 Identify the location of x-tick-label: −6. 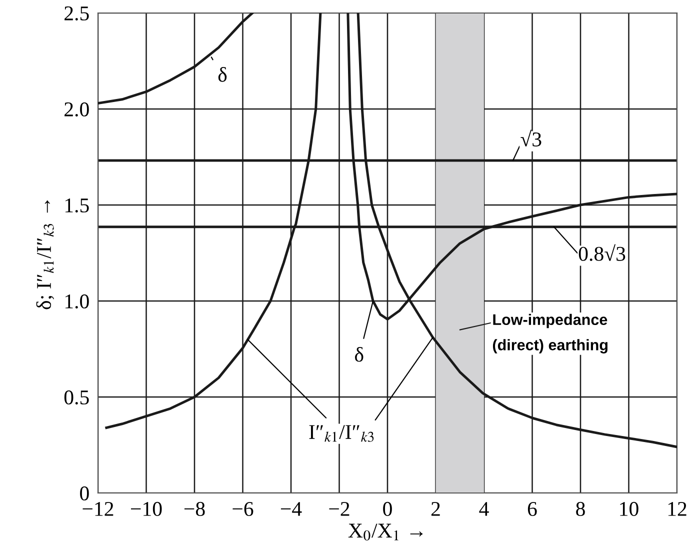
(243, 509).